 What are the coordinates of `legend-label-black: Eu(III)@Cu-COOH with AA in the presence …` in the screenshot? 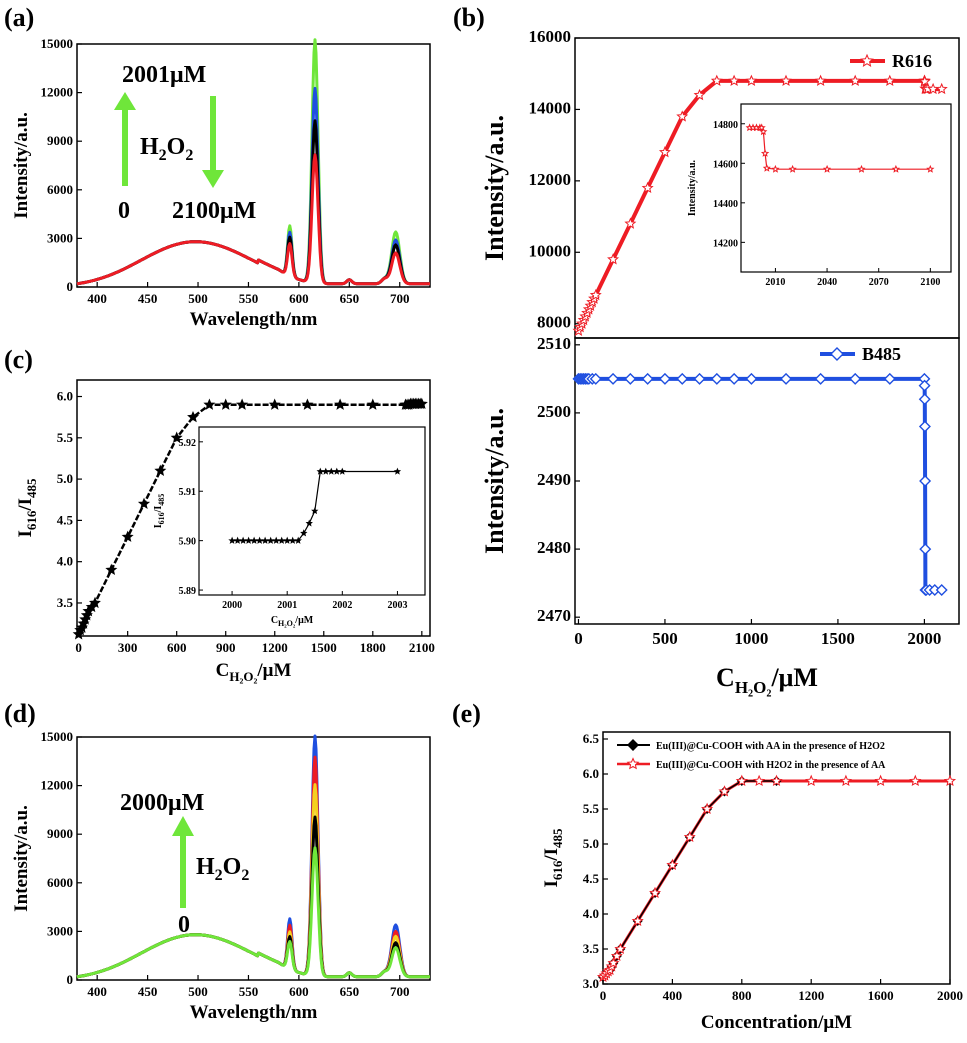 It's located at (770, 746).